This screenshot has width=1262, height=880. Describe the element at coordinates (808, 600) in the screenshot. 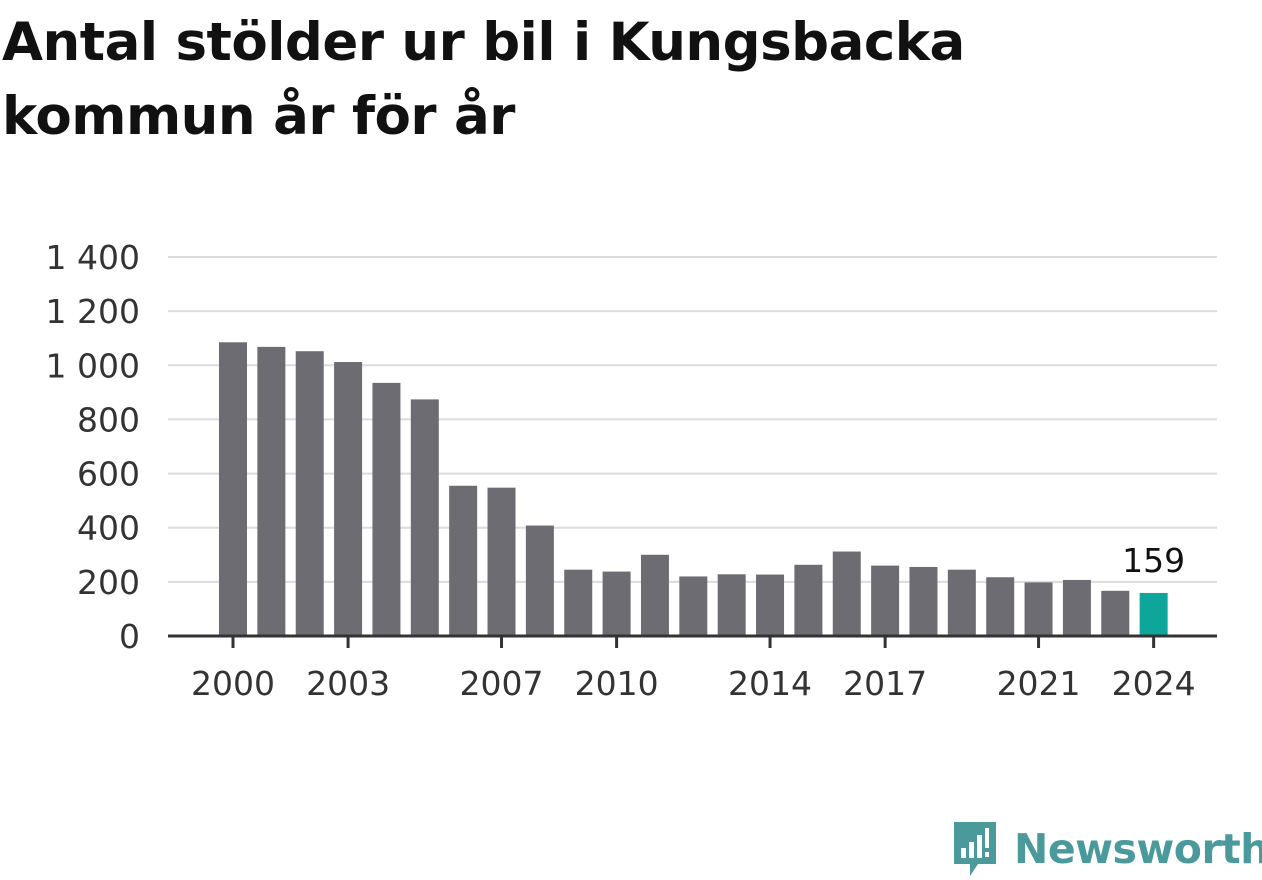

I see `bar-2015` at that location.